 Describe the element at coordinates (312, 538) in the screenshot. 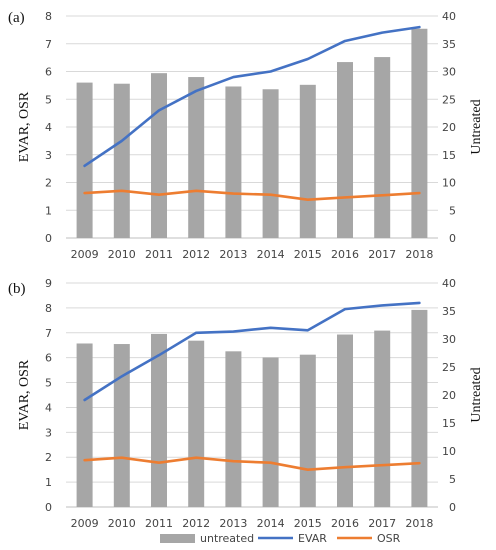

I see `legend-label: EVAR` at that location.